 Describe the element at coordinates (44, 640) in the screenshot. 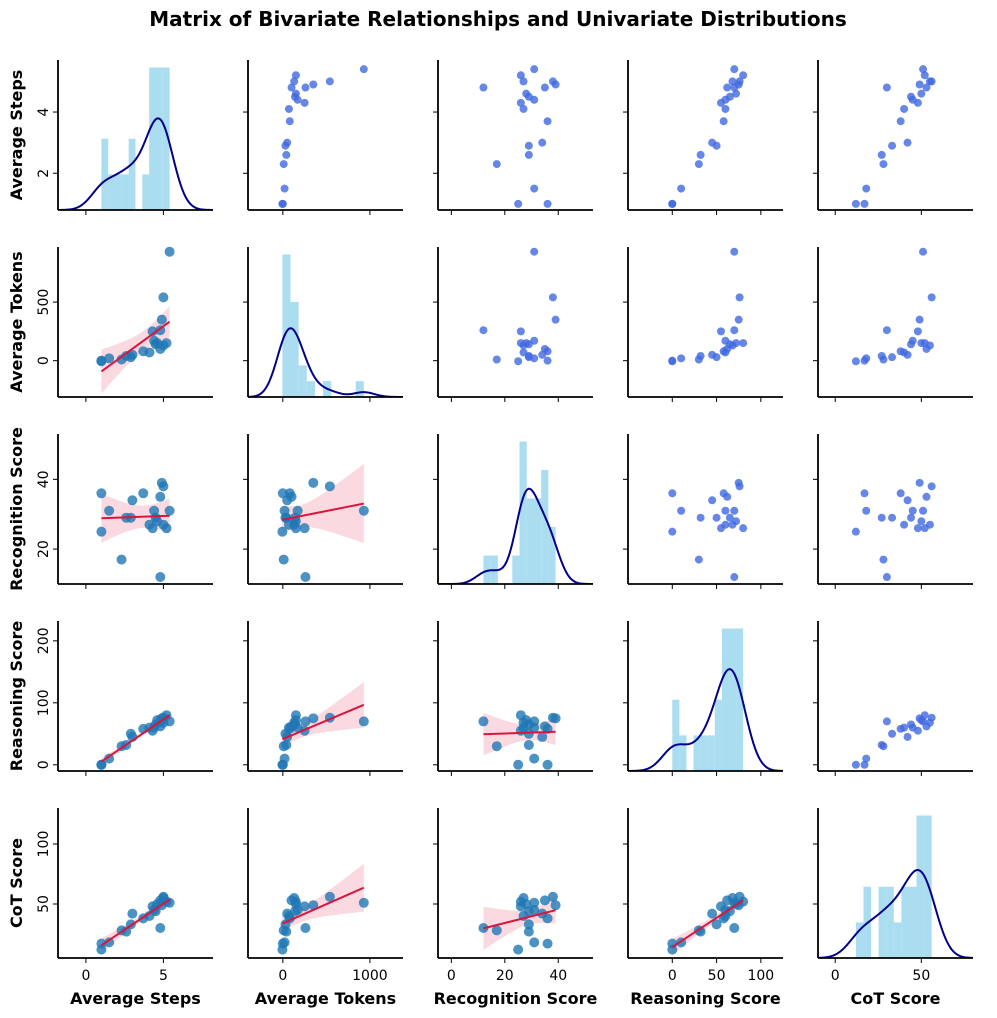

I see `y-tick-label: 200` at that location.